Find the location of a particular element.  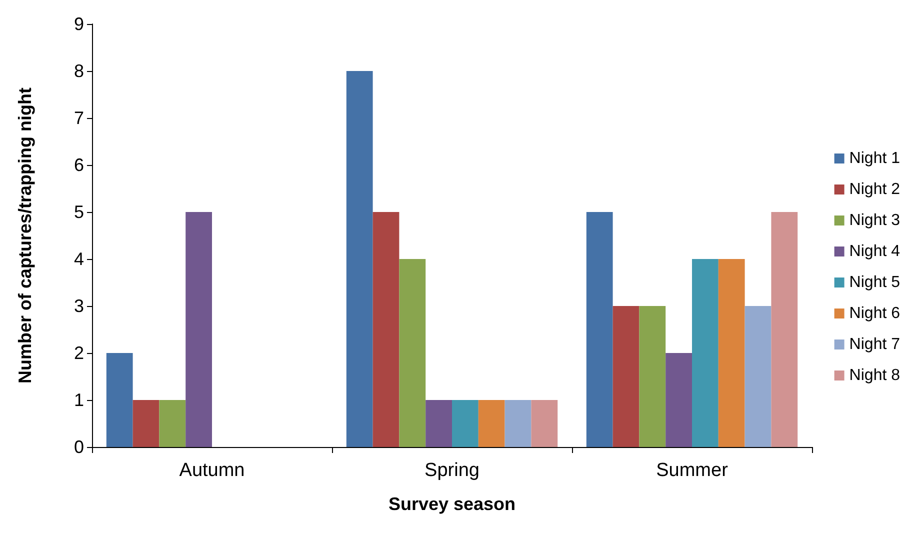

y-tick-label: 5 is located at coordinates (79, 212).